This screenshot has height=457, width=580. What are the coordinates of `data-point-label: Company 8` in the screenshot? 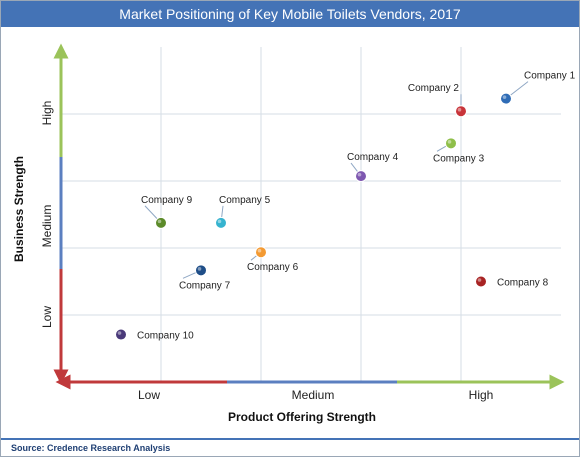 It's located at (523, 283).